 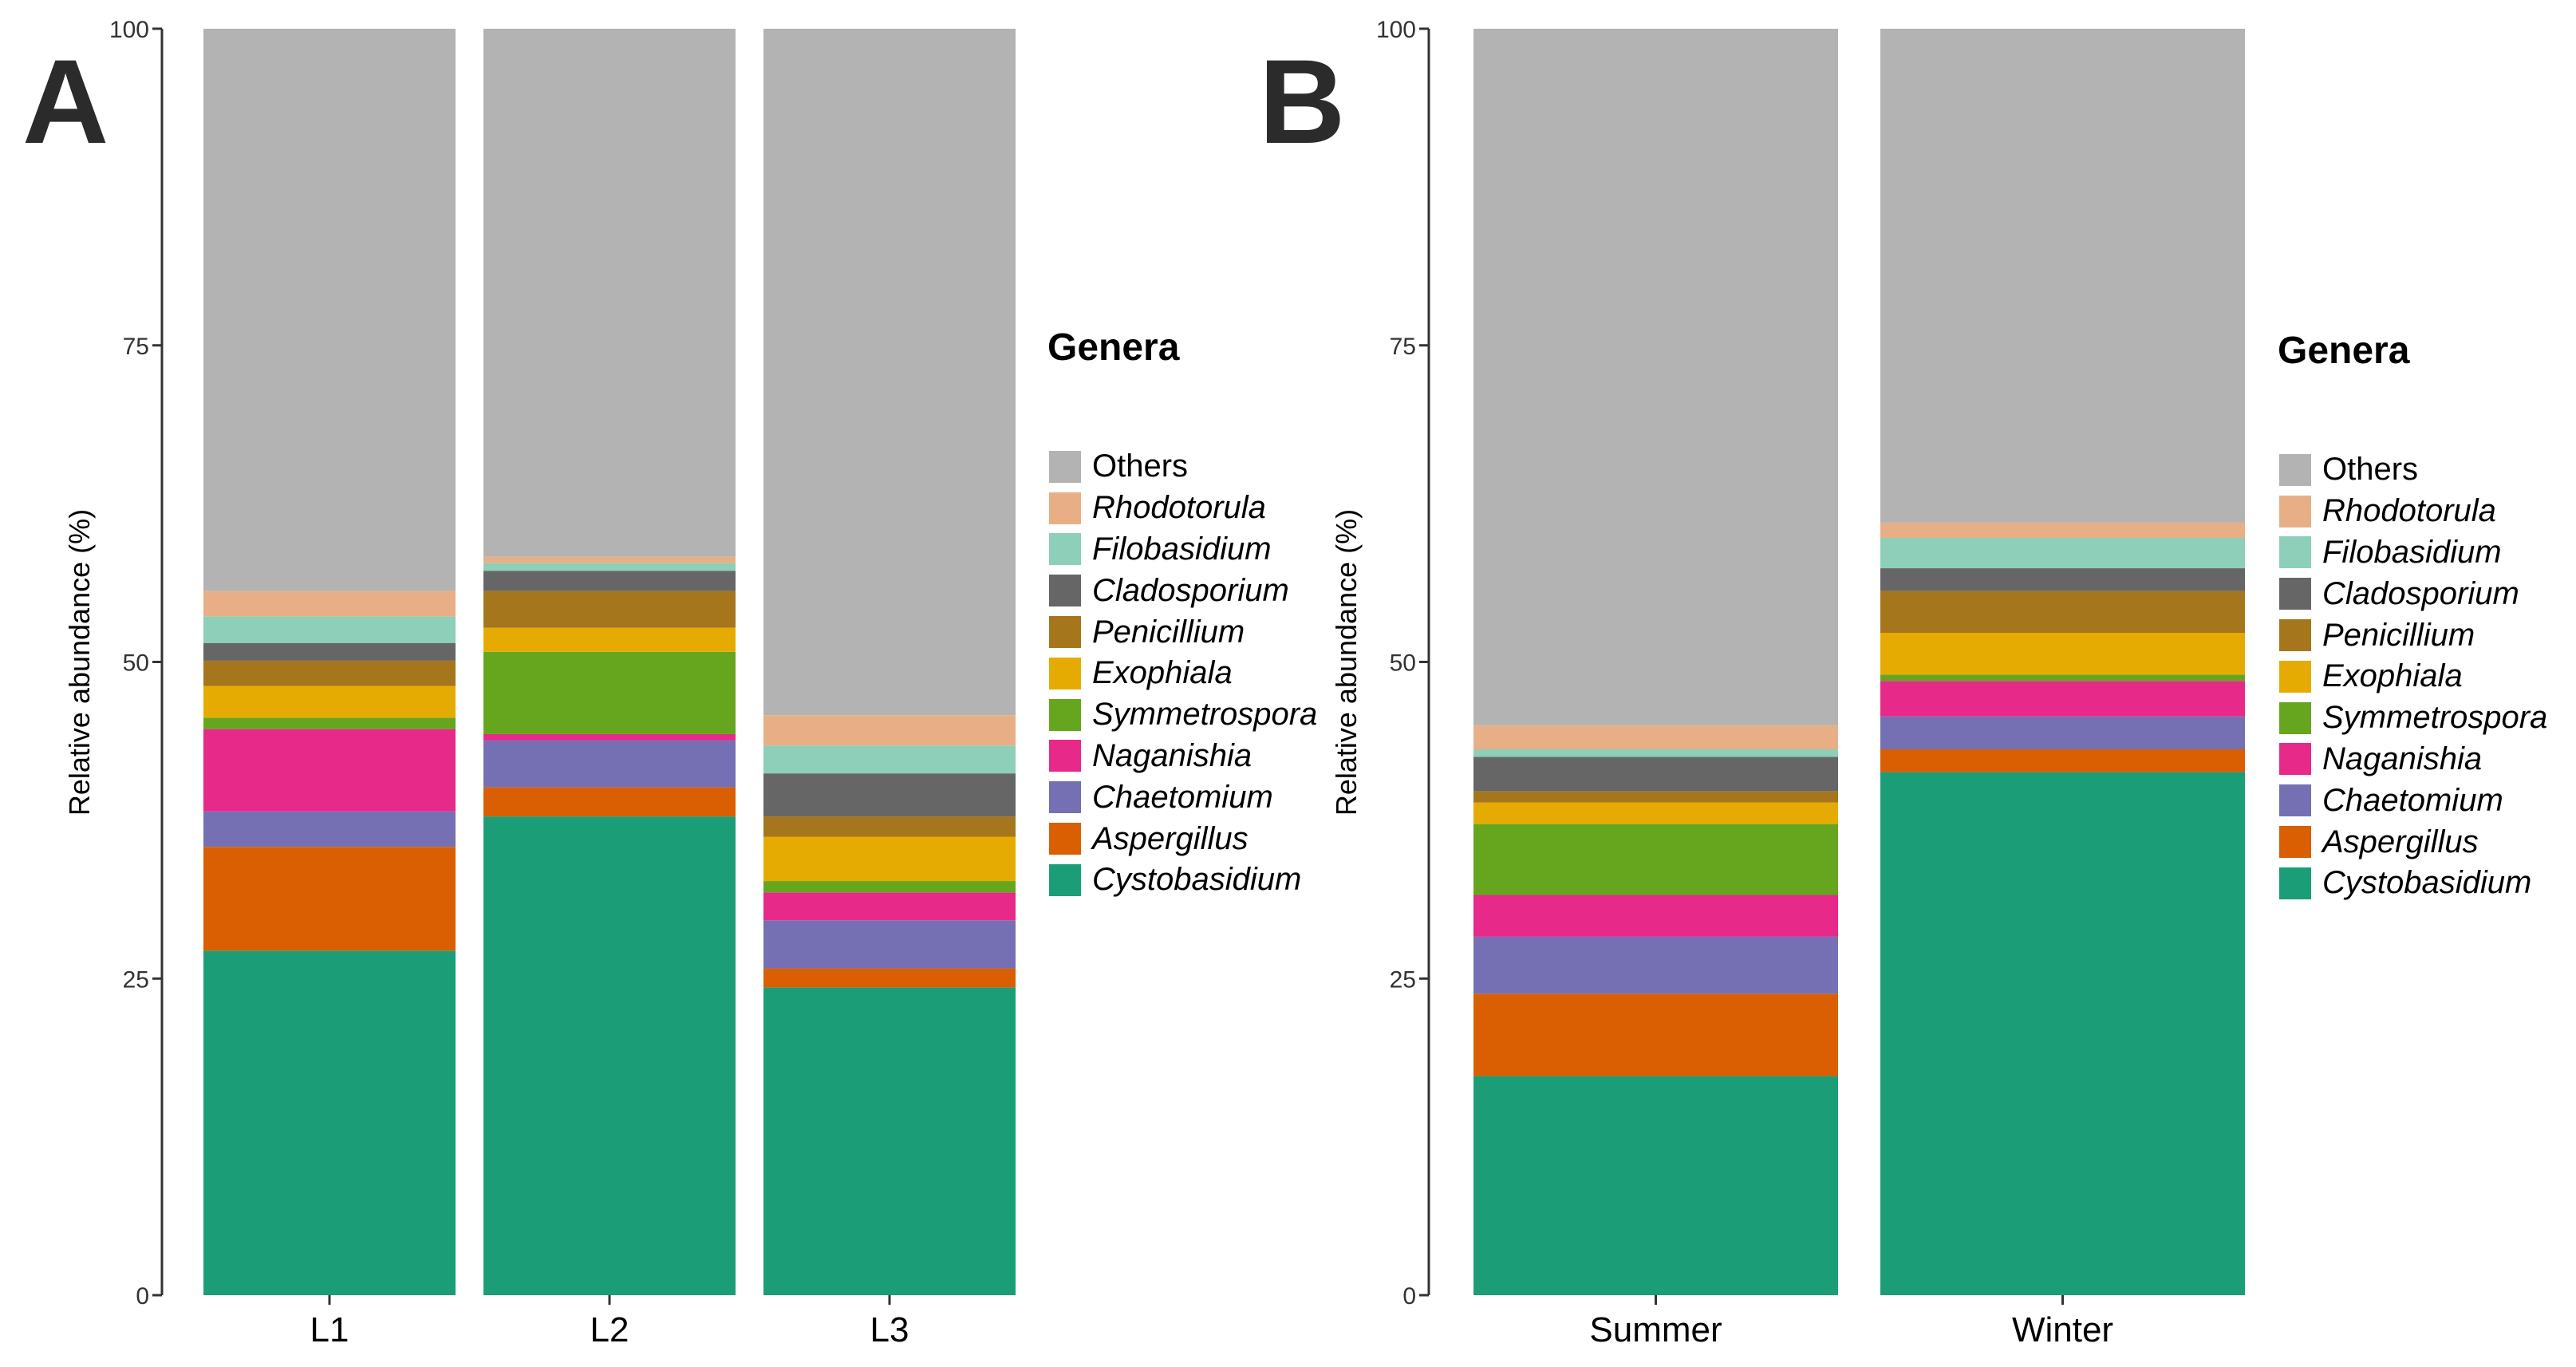 I want to click on x-tick-label: L2, so click(x=609, y=1329).